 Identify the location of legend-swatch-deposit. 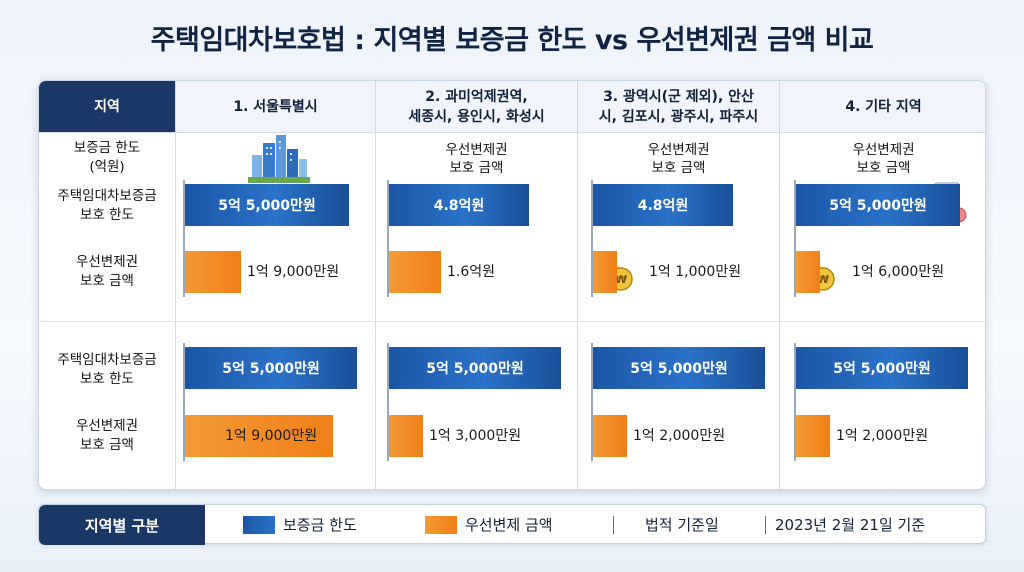
(259, 525).